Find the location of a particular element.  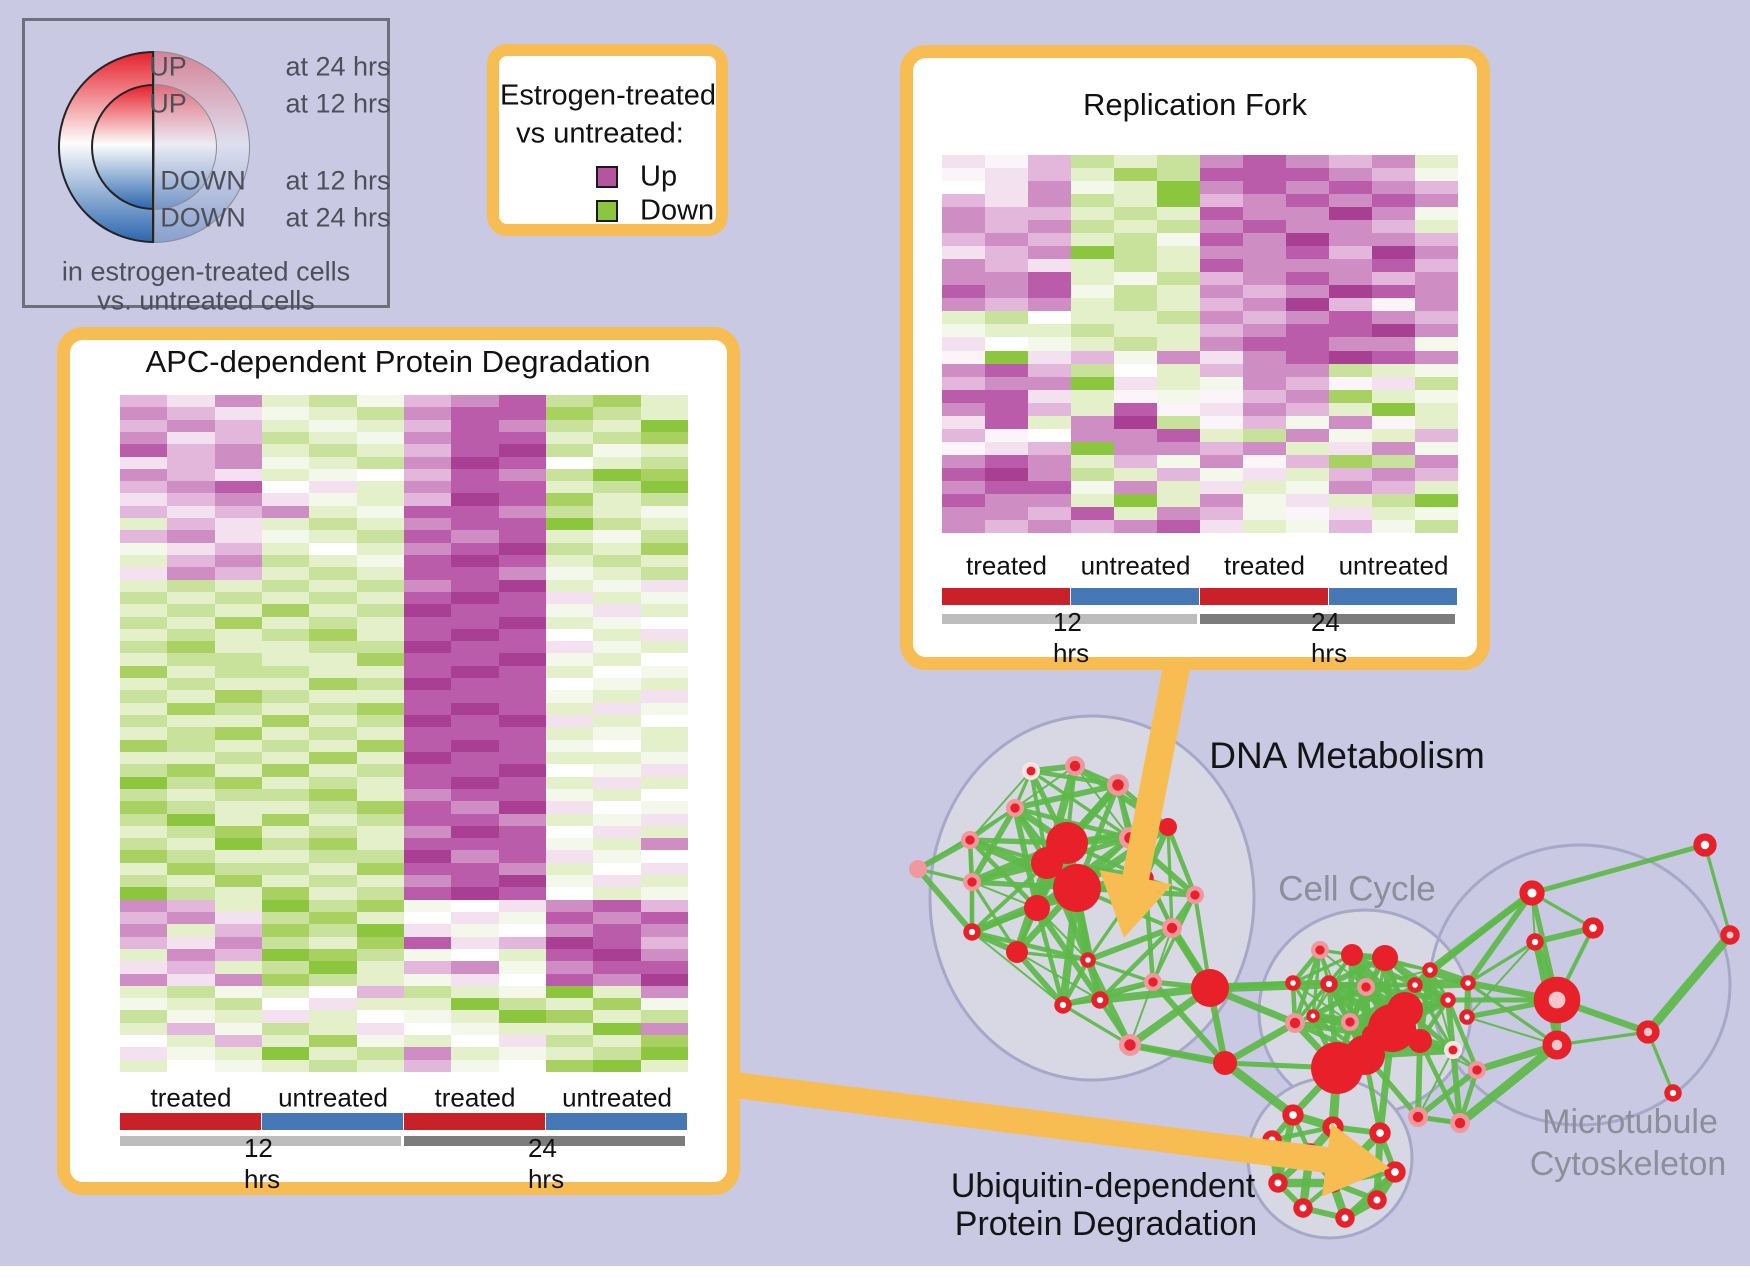

fold-legend-label-4: DOWN is located at coordinates (203, 180).